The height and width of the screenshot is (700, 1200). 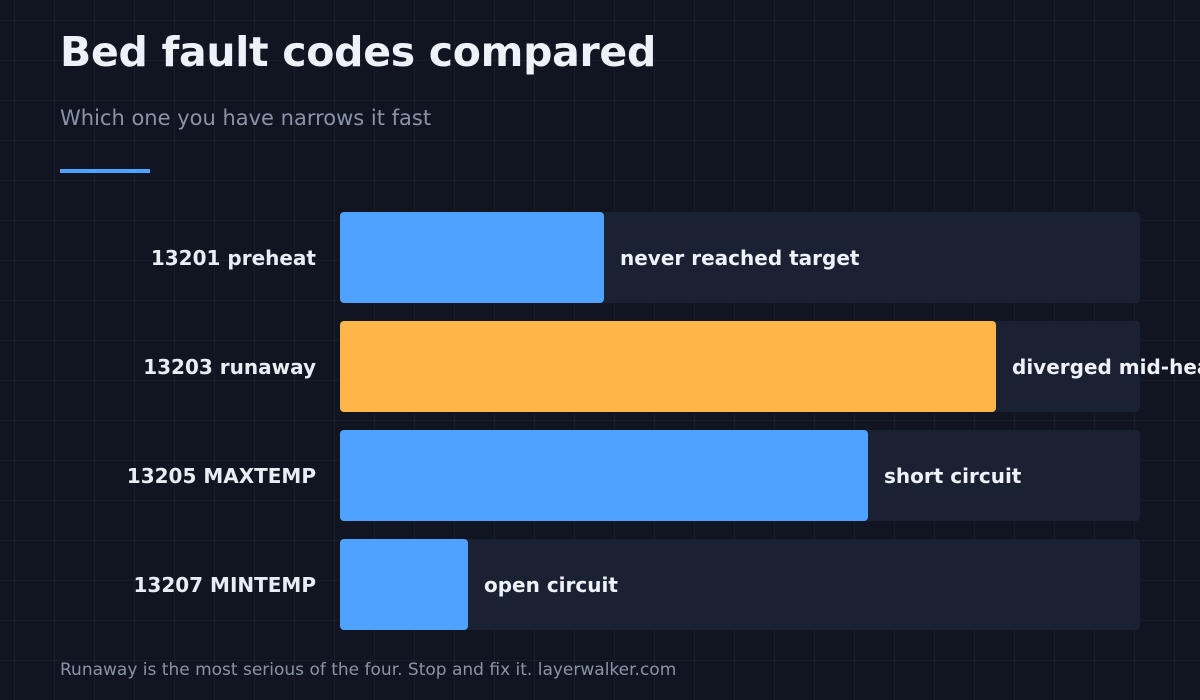 I want to click on accent-rule, so click(x=105, y=171).